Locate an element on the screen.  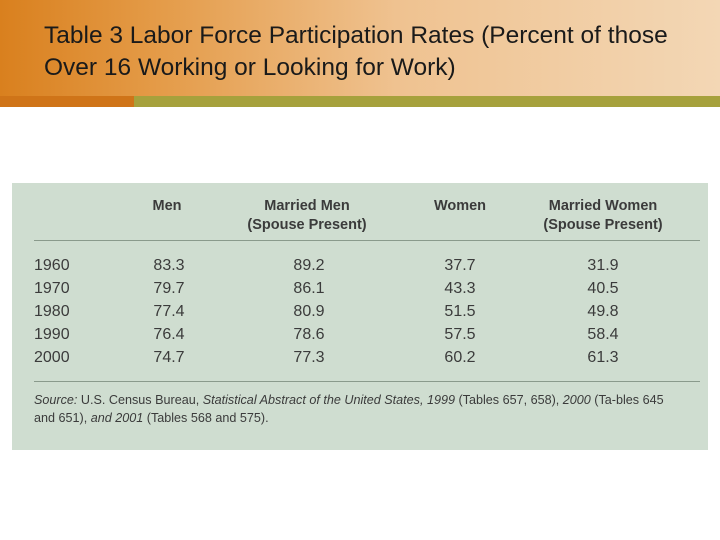
source-title: 2000 is located at coordinates (576, 400).